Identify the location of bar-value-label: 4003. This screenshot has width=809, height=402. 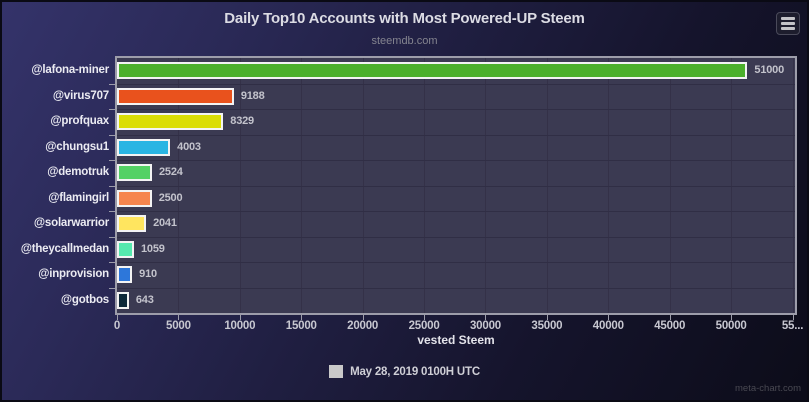
(189, 146).